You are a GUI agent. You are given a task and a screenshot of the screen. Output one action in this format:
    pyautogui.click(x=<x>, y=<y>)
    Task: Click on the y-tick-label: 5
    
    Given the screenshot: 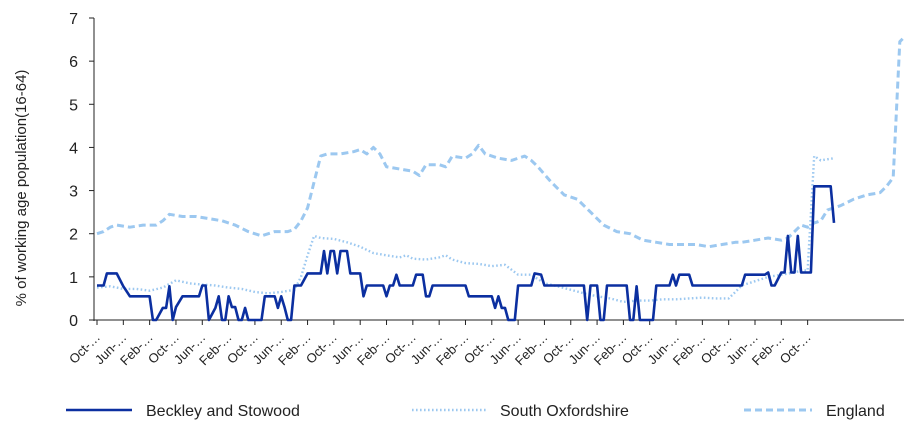 What is the action you would take?
    pyautogui.click(x=73, y=105)
    